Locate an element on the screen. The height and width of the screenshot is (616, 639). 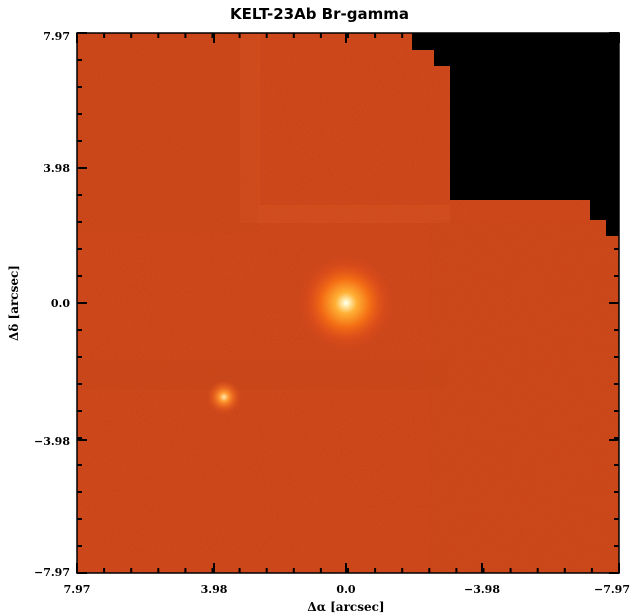
x-tick-label: 7.97 is located at coordinates (77, 589).